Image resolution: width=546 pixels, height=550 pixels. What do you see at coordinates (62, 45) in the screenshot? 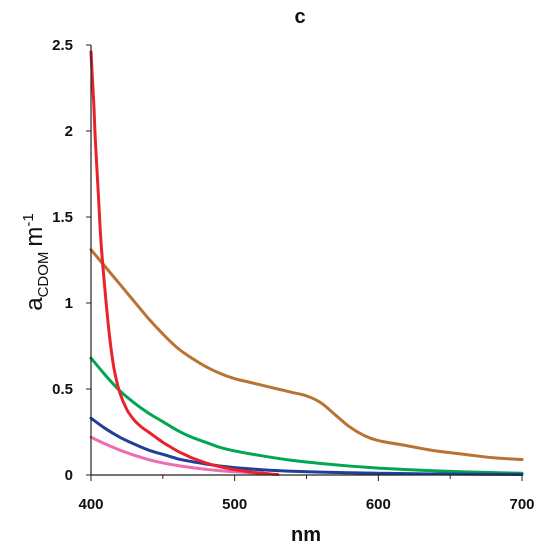
I see `y-tick-label: 2.5` at bounding box center [62, 45].